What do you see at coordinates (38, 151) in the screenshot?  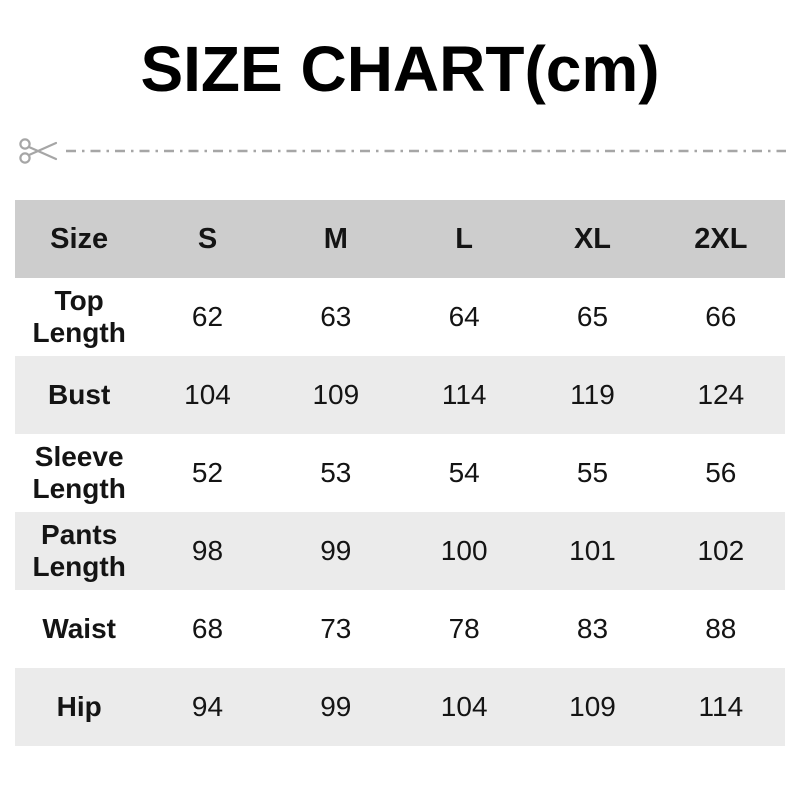 I see `scissors-icon` at bounding box center [38, 151].